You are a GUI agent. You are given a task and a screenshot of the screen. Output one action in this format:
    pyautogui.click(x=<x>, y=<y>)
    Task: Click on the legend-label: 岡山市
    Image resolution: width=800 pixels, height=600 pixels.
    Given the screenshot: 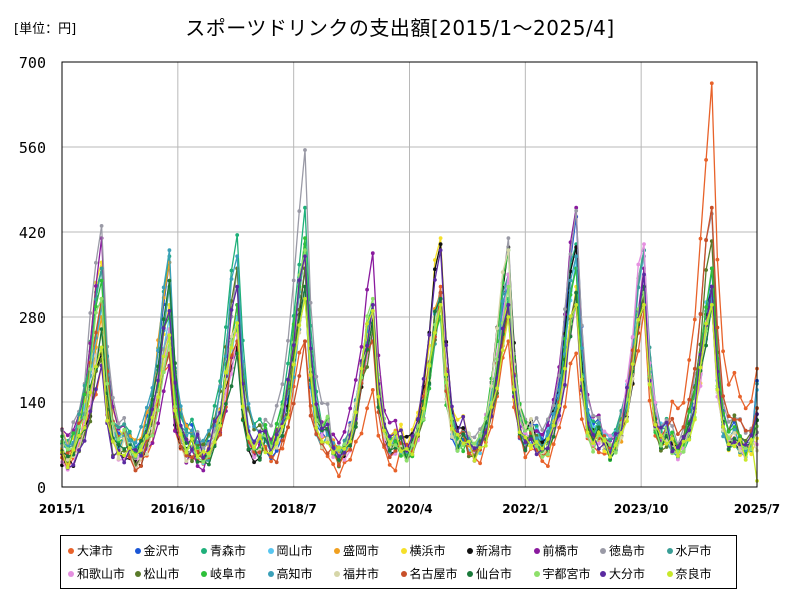 What is the action you would take?
    pyautogui.click(x=294, y=551)
    